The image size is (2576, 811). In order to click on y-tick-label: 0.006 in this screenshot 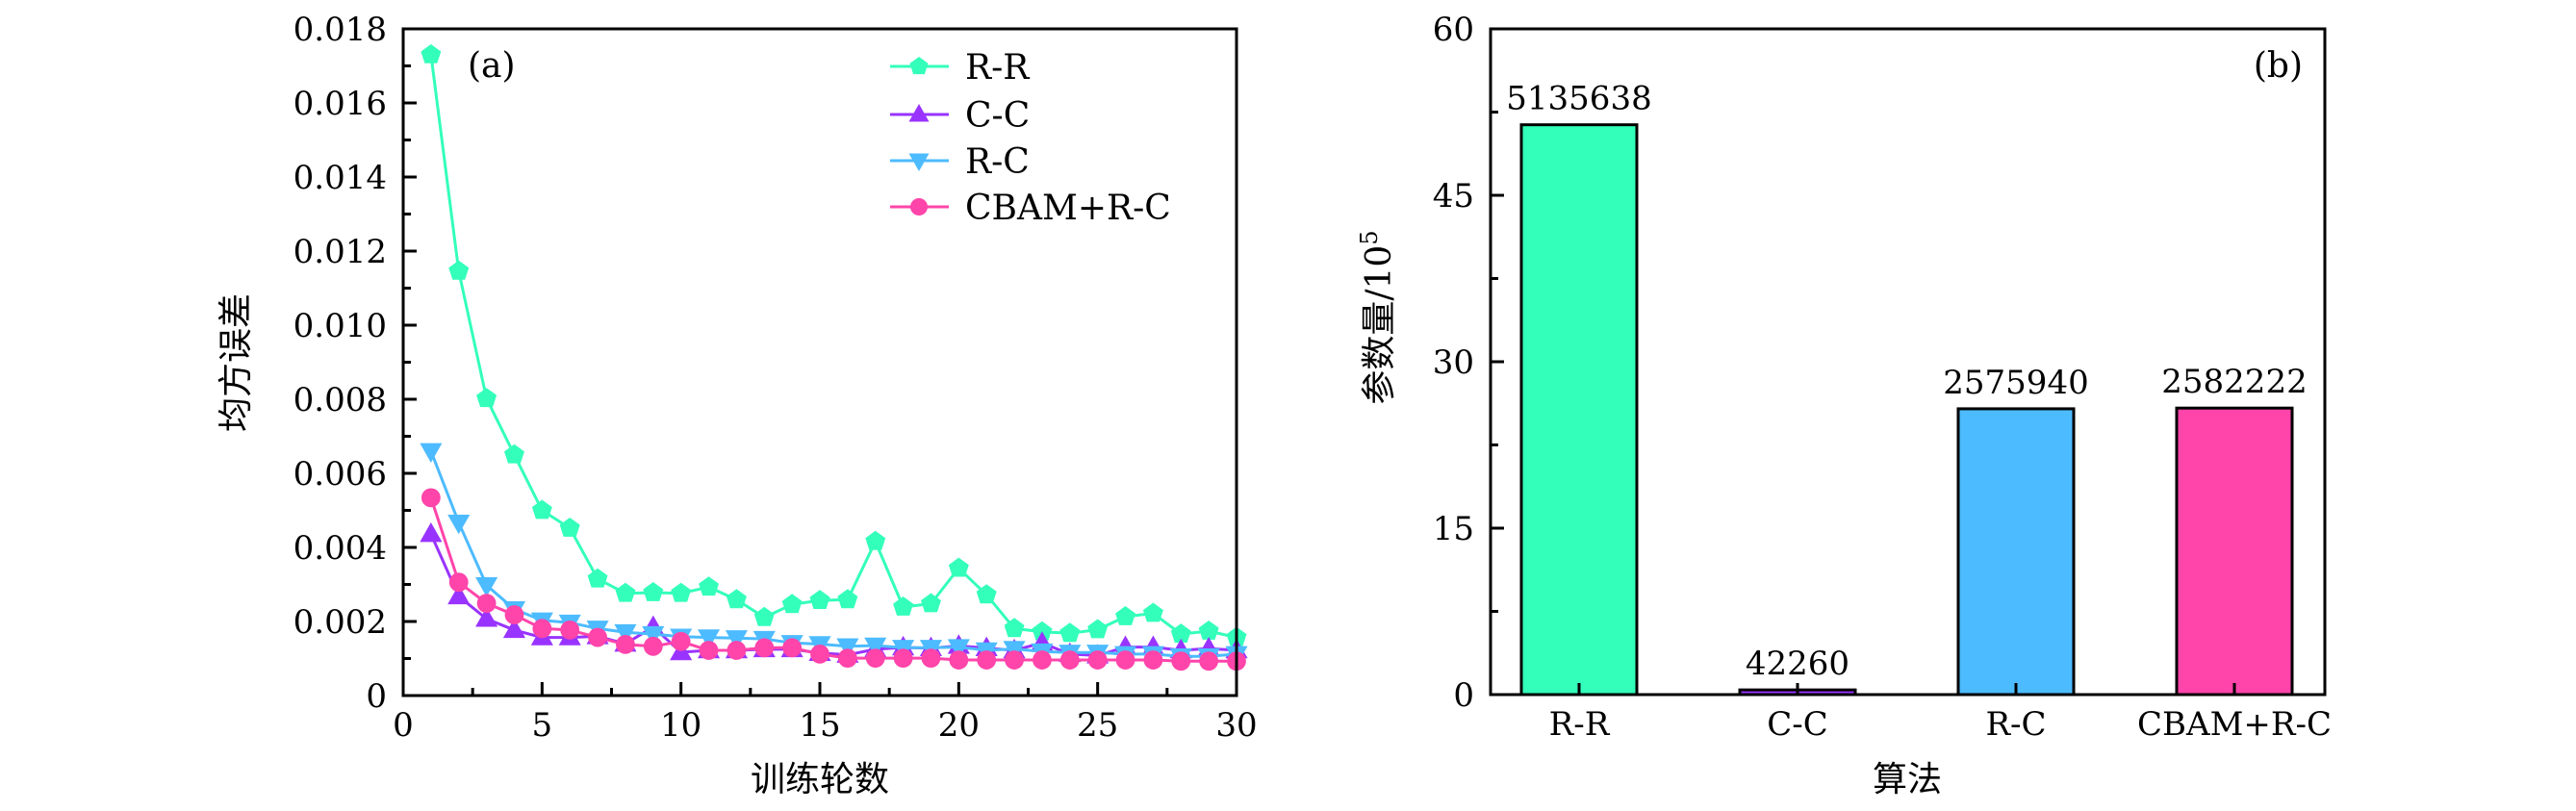, I will do `click(340, 475)`.